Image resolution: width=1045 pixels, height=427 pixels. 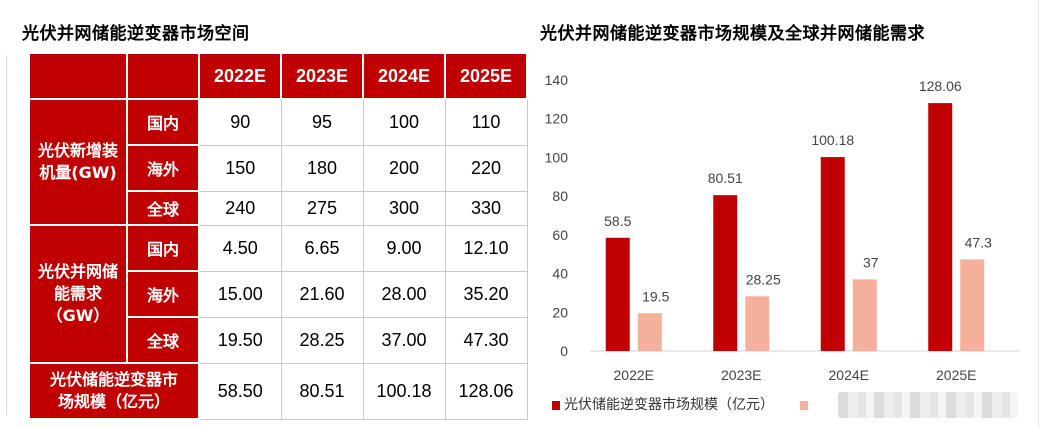 I want to click on table-cell: 6.65, so click(x=322, y=248).